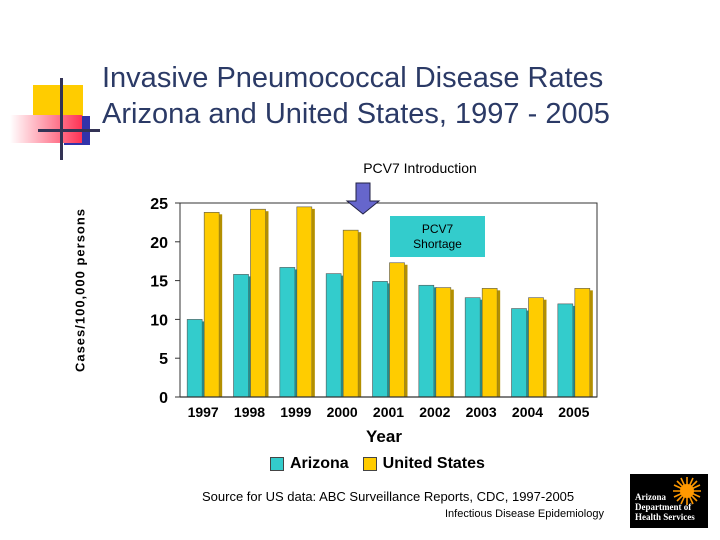  Describe the element at coordinates (258, 303) in the screenshot. I see `bar-united-states-1998` at that location.